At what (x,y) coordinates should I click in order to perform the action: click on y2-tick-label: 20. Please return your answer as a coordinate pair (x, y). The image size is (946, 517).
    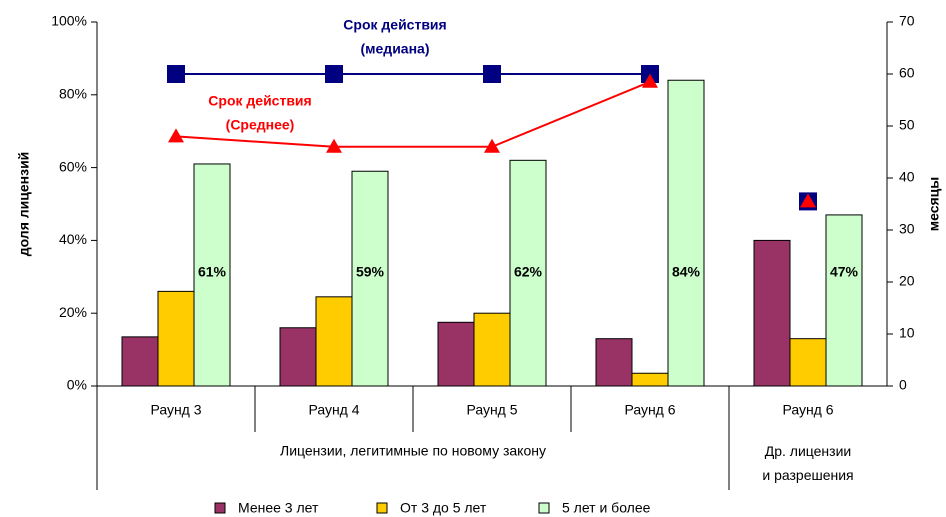
    Looking at the image, I should click on (907, 281).